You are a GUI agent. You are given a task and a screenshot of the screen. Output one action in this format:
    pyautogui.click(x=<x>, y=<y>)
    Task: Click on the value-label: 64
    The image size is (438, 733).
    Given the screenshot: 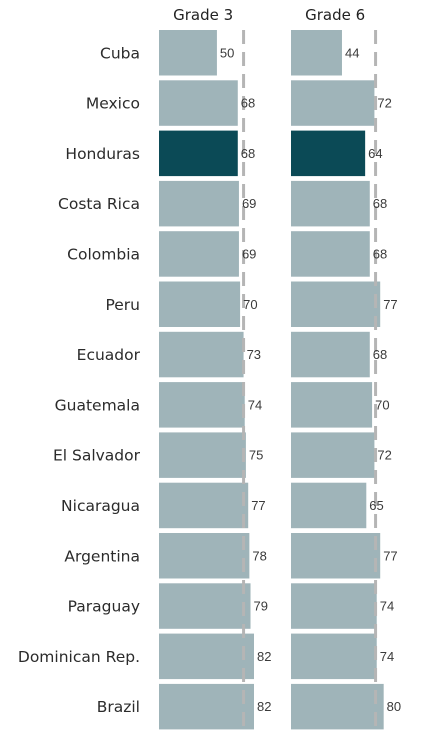 What is the action you would take?
    pyautogui.click(x=375, y=153)
    